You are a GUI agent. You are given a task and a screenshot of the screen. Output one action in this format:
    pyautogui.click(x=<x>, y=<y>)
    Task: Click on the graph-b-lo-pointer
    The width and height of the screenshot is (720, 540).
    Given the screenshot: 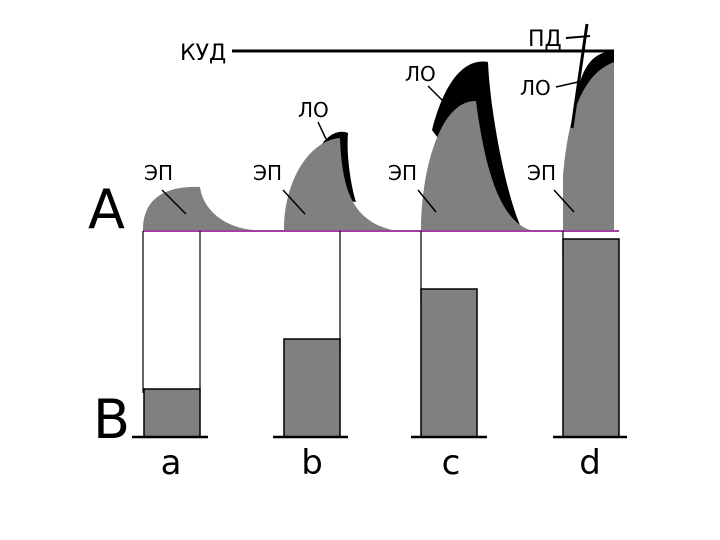 What is the action you would take?
    pyautogui.click(x=322, y=130)
    